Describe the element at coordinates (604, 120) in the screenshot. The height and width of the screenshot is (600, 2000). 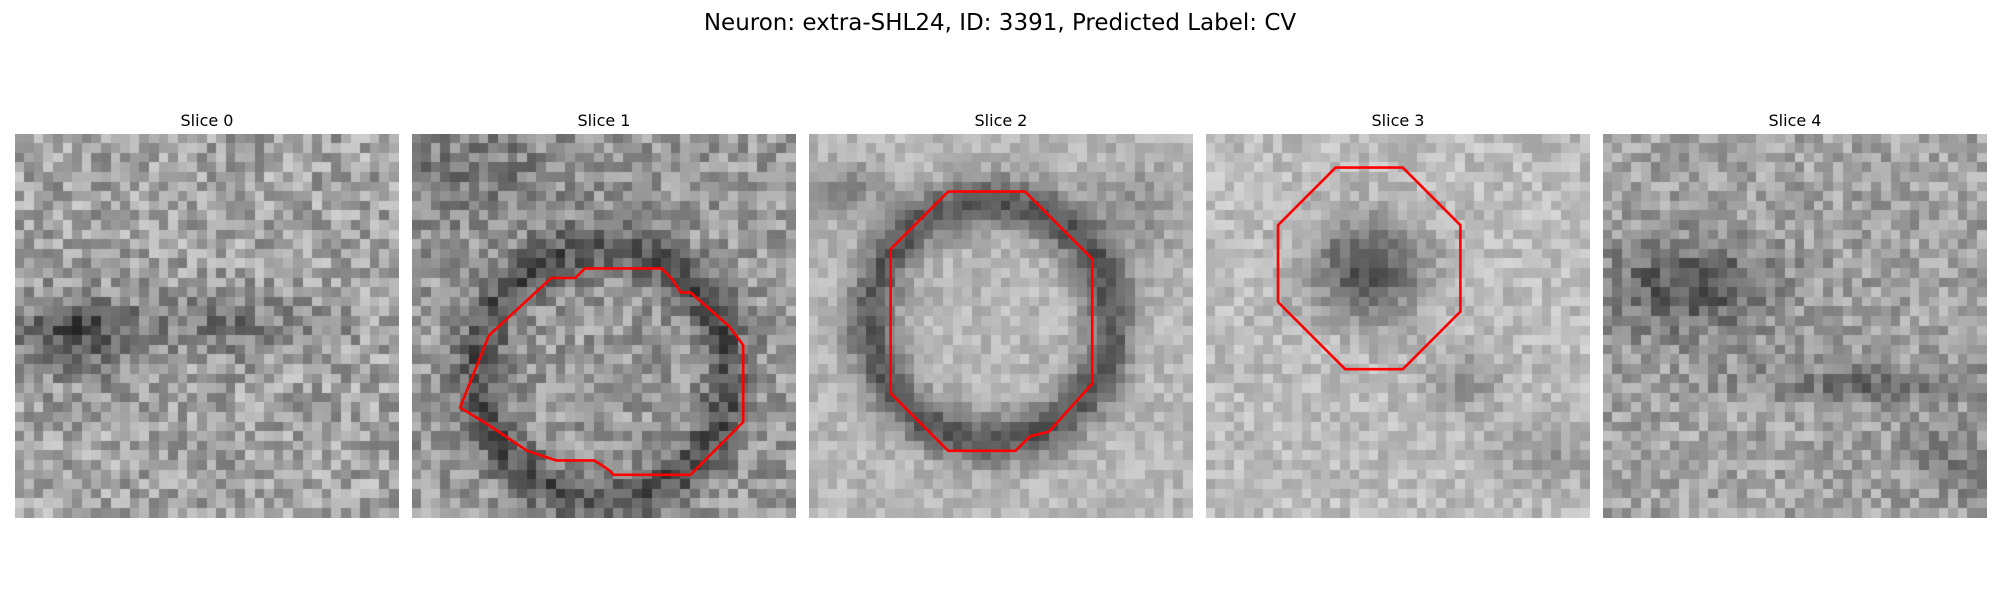
I see `slice-title-1: Slice 1` at that location.